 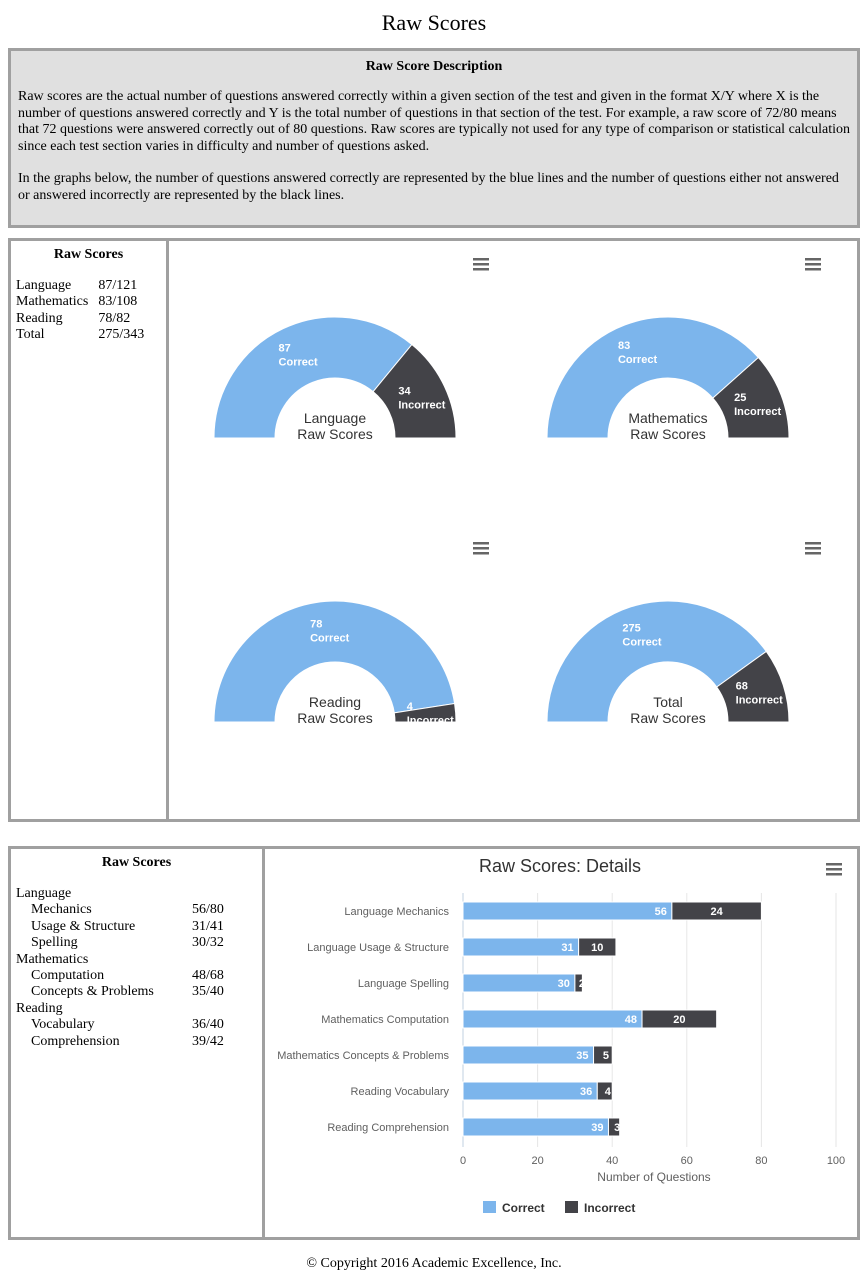 What do you see at coordinates (316, 624) in the screenshot?
I see `data-label: 78` at bounding box center [316, 624].